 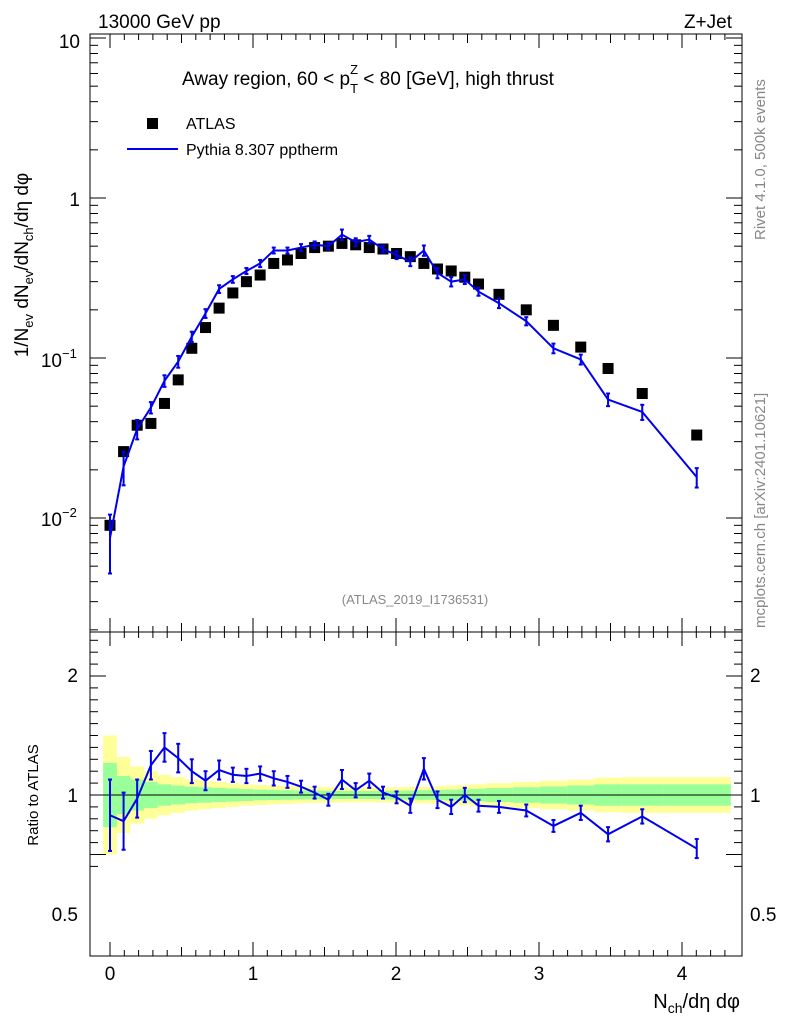 I want to click on ratio-y-tick-right-0p5: 0.5, so click(x=763, y=915).